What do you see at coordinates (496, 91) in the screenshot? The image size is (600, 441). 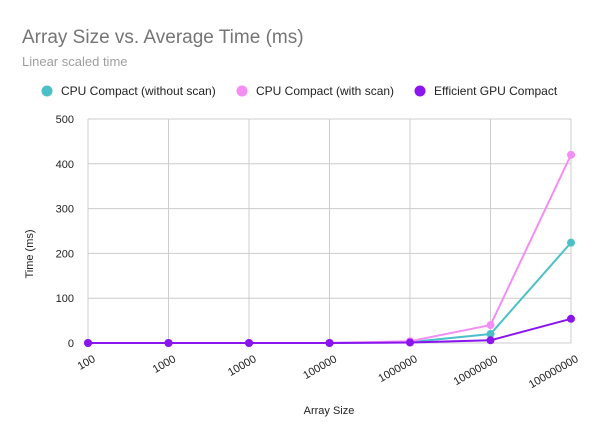 I see `legend-label: Efficient GPU Compact` at bounding box center [496, 91].